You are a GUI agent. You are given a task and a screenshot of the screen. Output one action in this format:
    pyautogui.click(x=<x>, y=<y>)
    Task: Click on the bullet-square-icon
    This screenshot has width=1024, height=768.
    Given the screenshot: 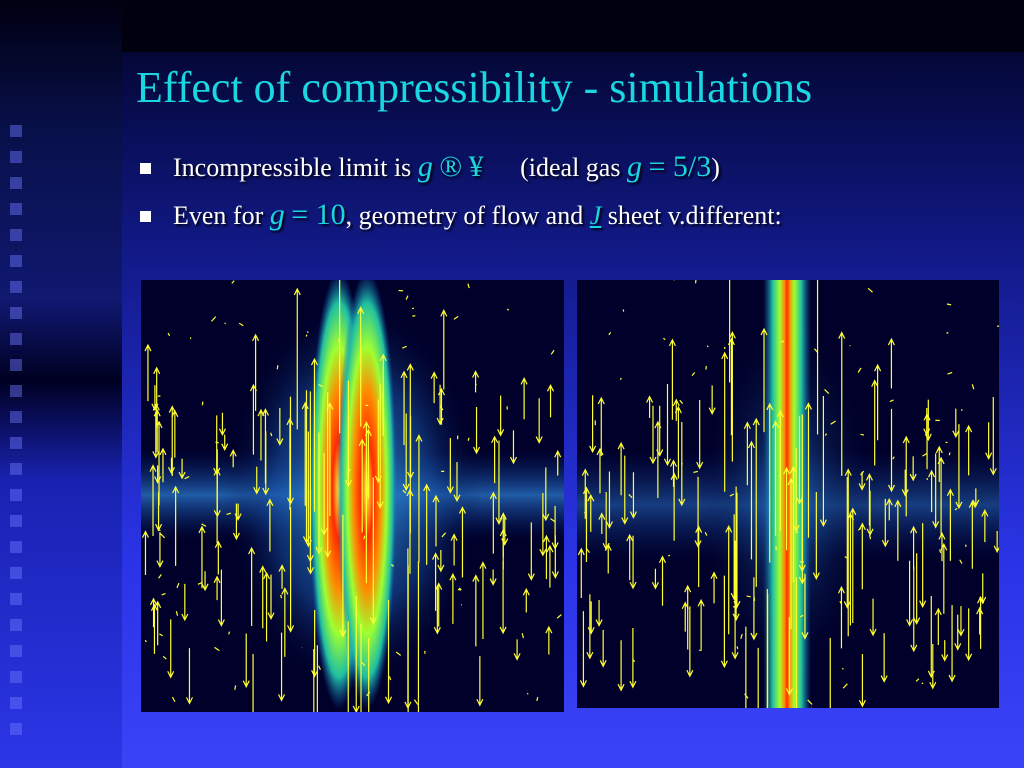 What is the action you would take?
    pyautogui.click(x=145, y=168)
    